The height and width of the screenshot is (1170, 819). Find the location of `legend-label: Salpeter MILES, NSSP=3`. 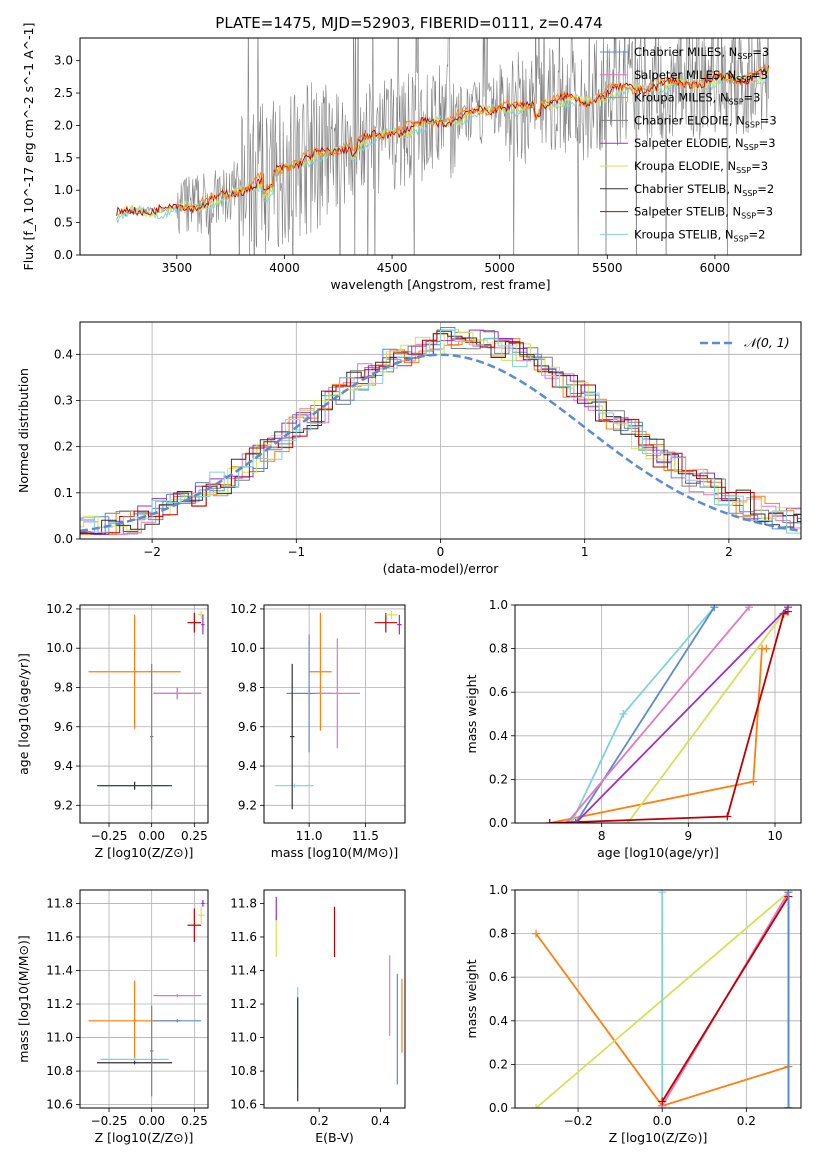

legend-label: Salpeter MILES, NSSP=3 is located at coordinates (701, 76).